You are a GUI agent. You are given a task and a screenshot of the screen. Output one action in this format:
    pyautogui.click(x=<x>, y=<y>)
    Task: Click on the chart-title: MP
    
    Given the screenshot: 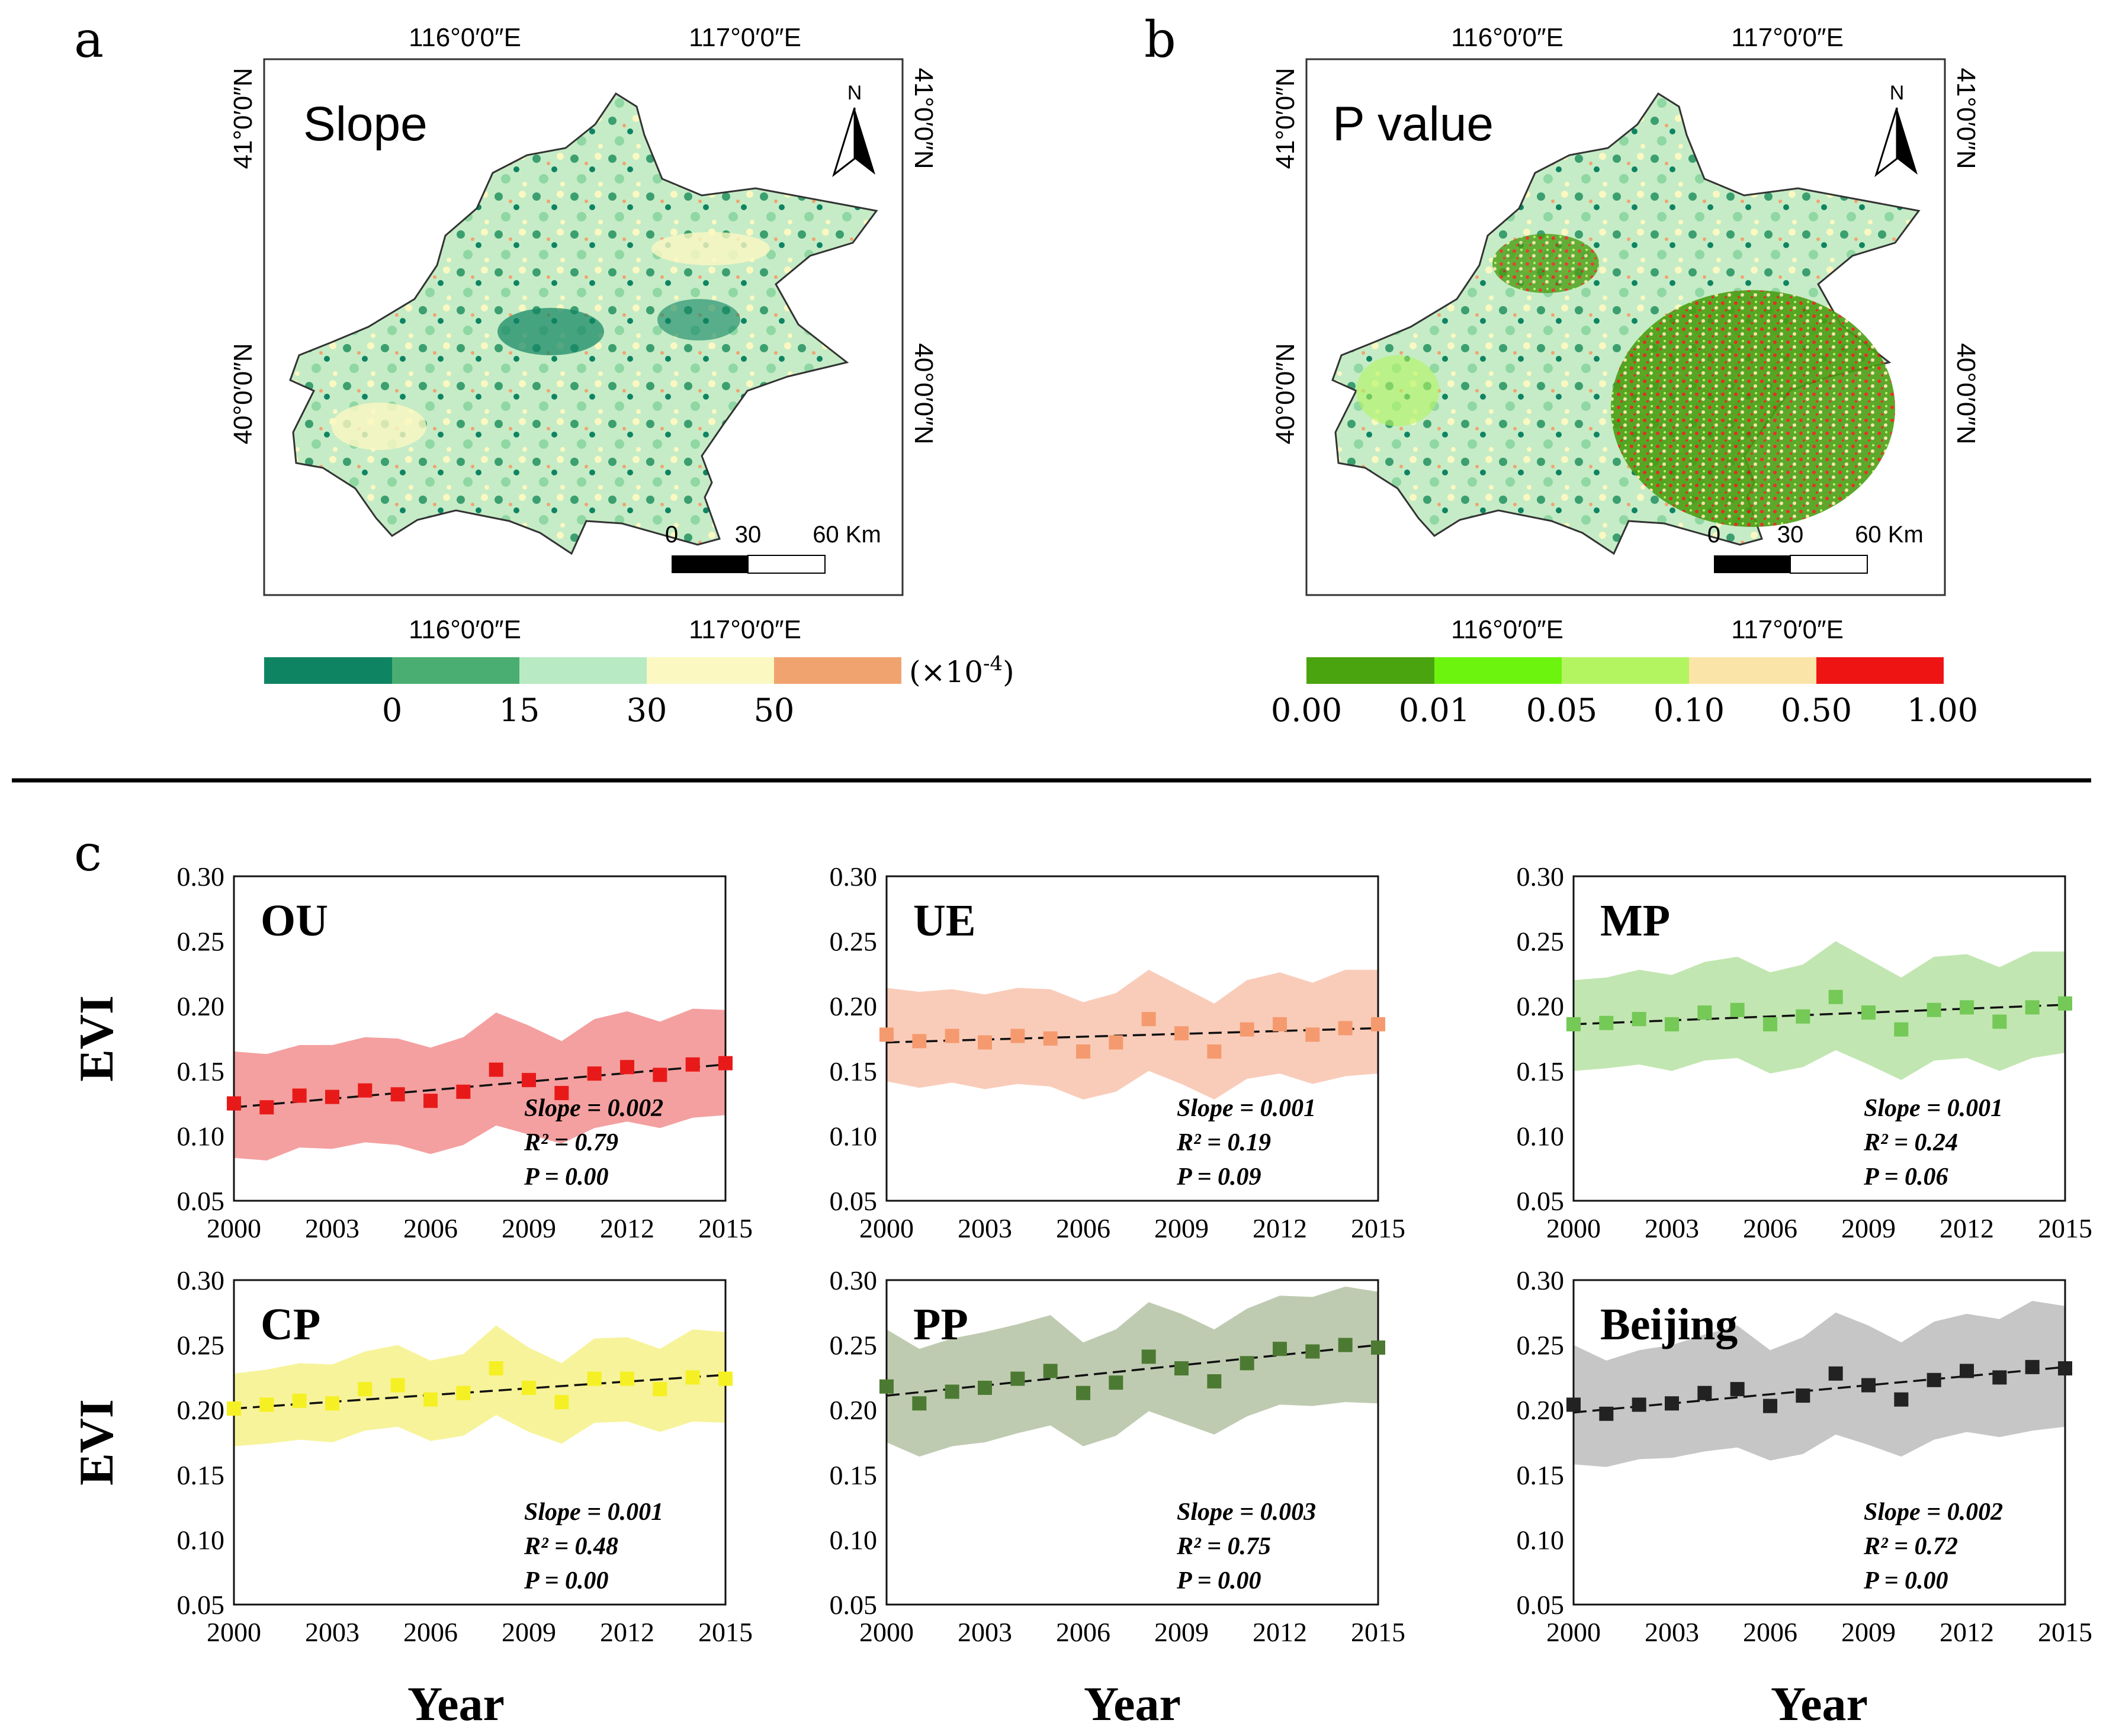 What is the action you would take?
    pyautogui.click(x=1635, y=921)
    